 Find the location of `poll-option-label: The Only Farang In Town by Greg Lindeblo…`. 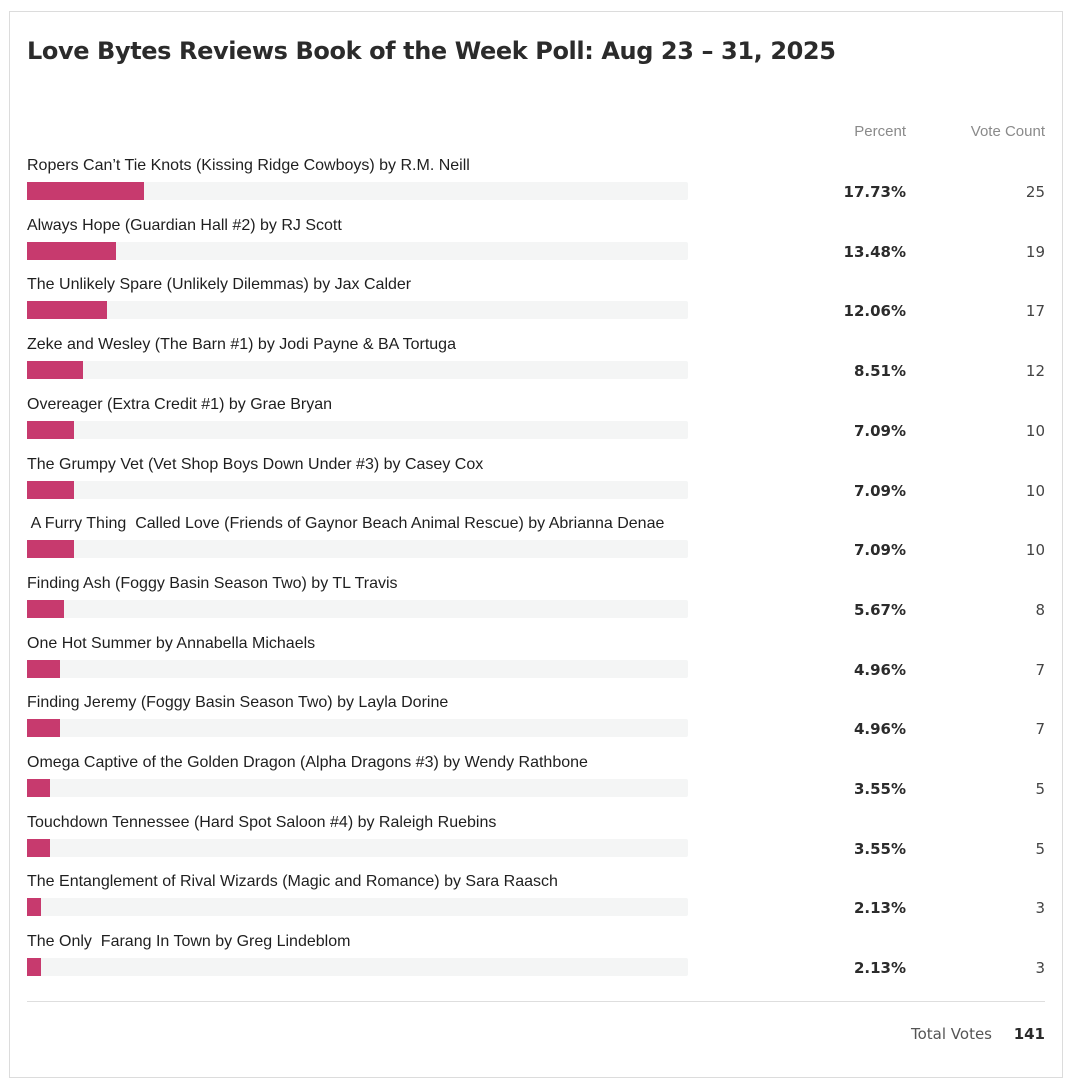

poll-option-label: The Only Farang In Town by Greg Lindeblo… is located at coordinates (189, 941).